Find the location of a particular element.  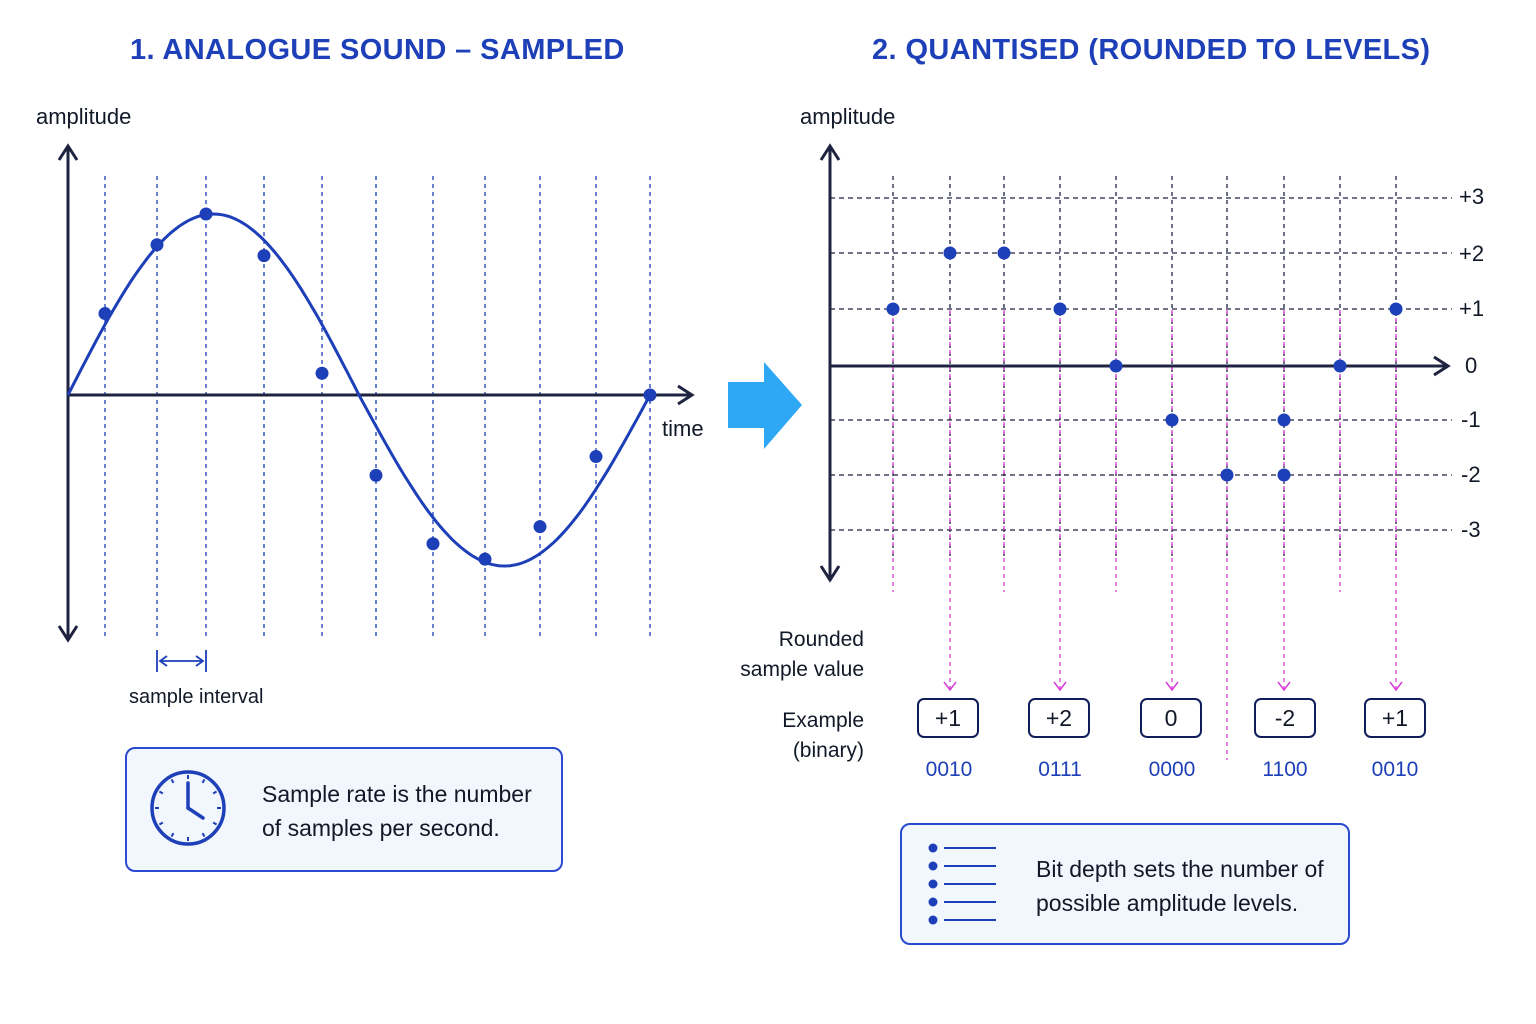

clock-icon is located at coordinates (188, 808).